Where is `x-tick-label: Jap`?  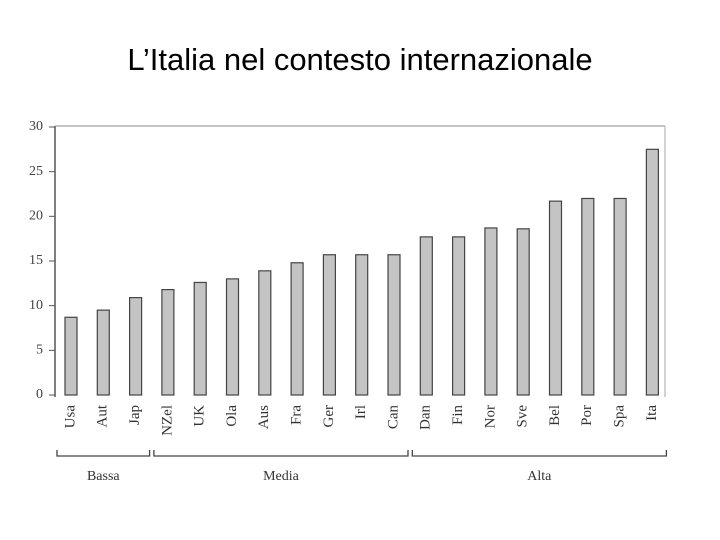 x-tick-label: Jap is located at coordinates (135, 415).